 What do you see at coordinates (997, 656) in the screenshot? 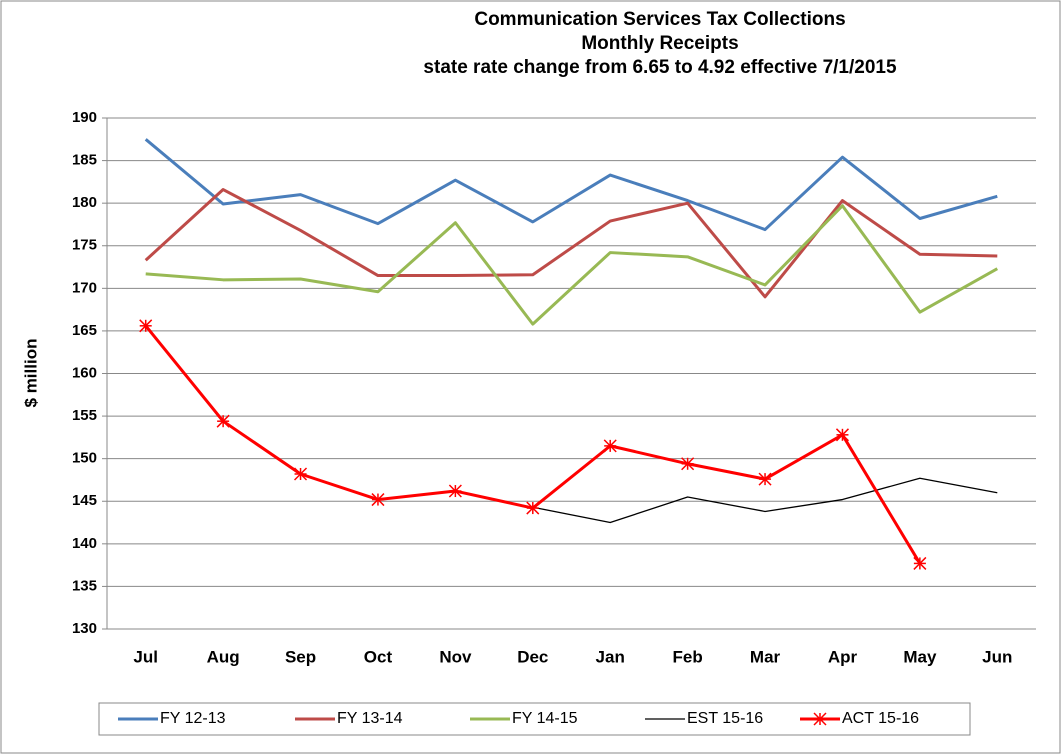
I see `x-tick-label: Jun` at bounding box center [997, 656].